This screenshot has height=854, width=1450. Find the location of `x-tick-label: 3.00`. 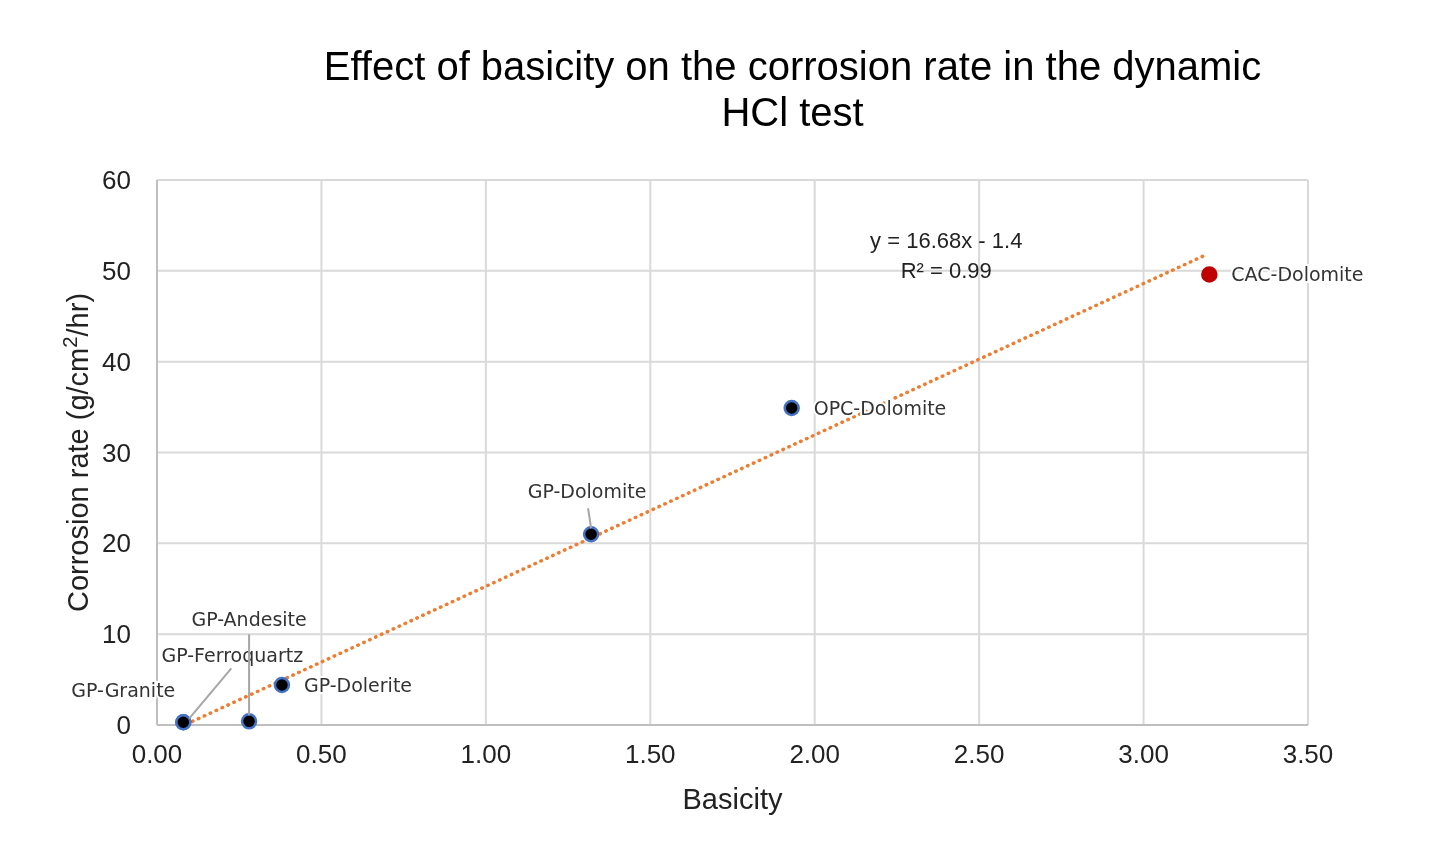

x-tick-label: 3.00 is located at coordinates (1143, 754).